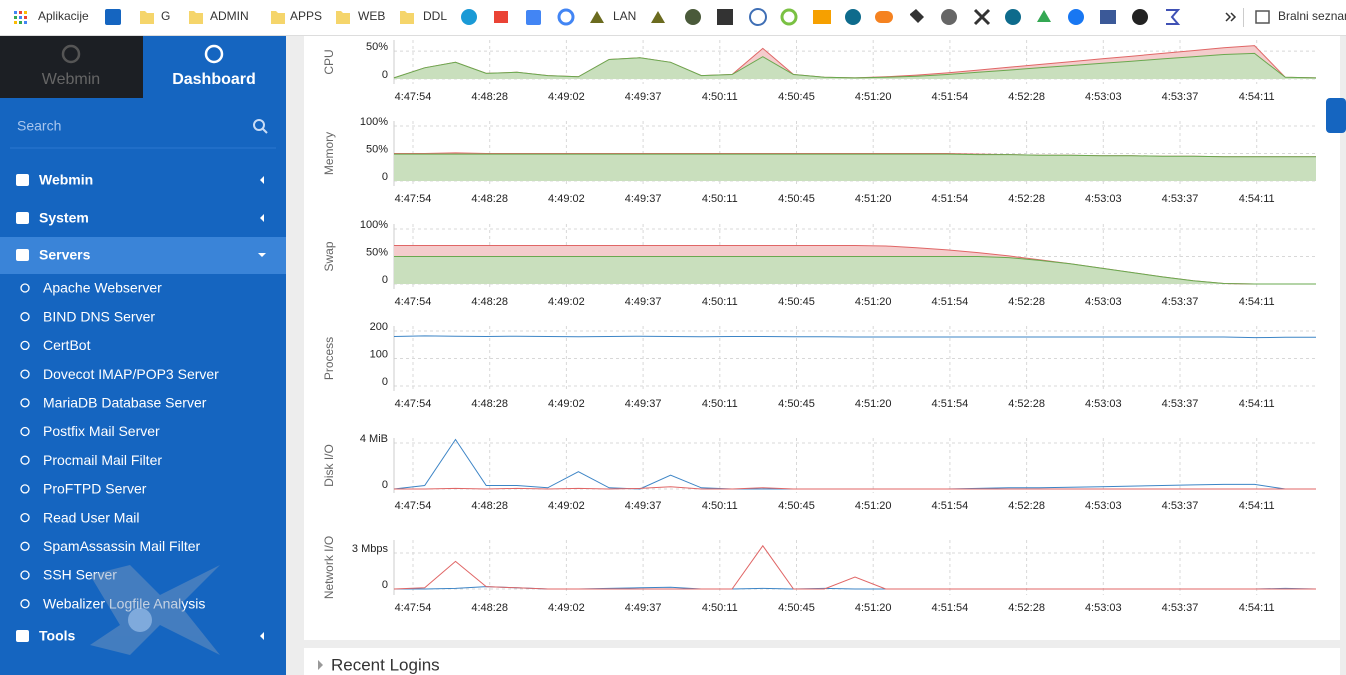  What do you see at coordinates (125, 403) in the screenshot?
I see `submenu-item: MariaDB Database Server` at bounding box center [125, 403].